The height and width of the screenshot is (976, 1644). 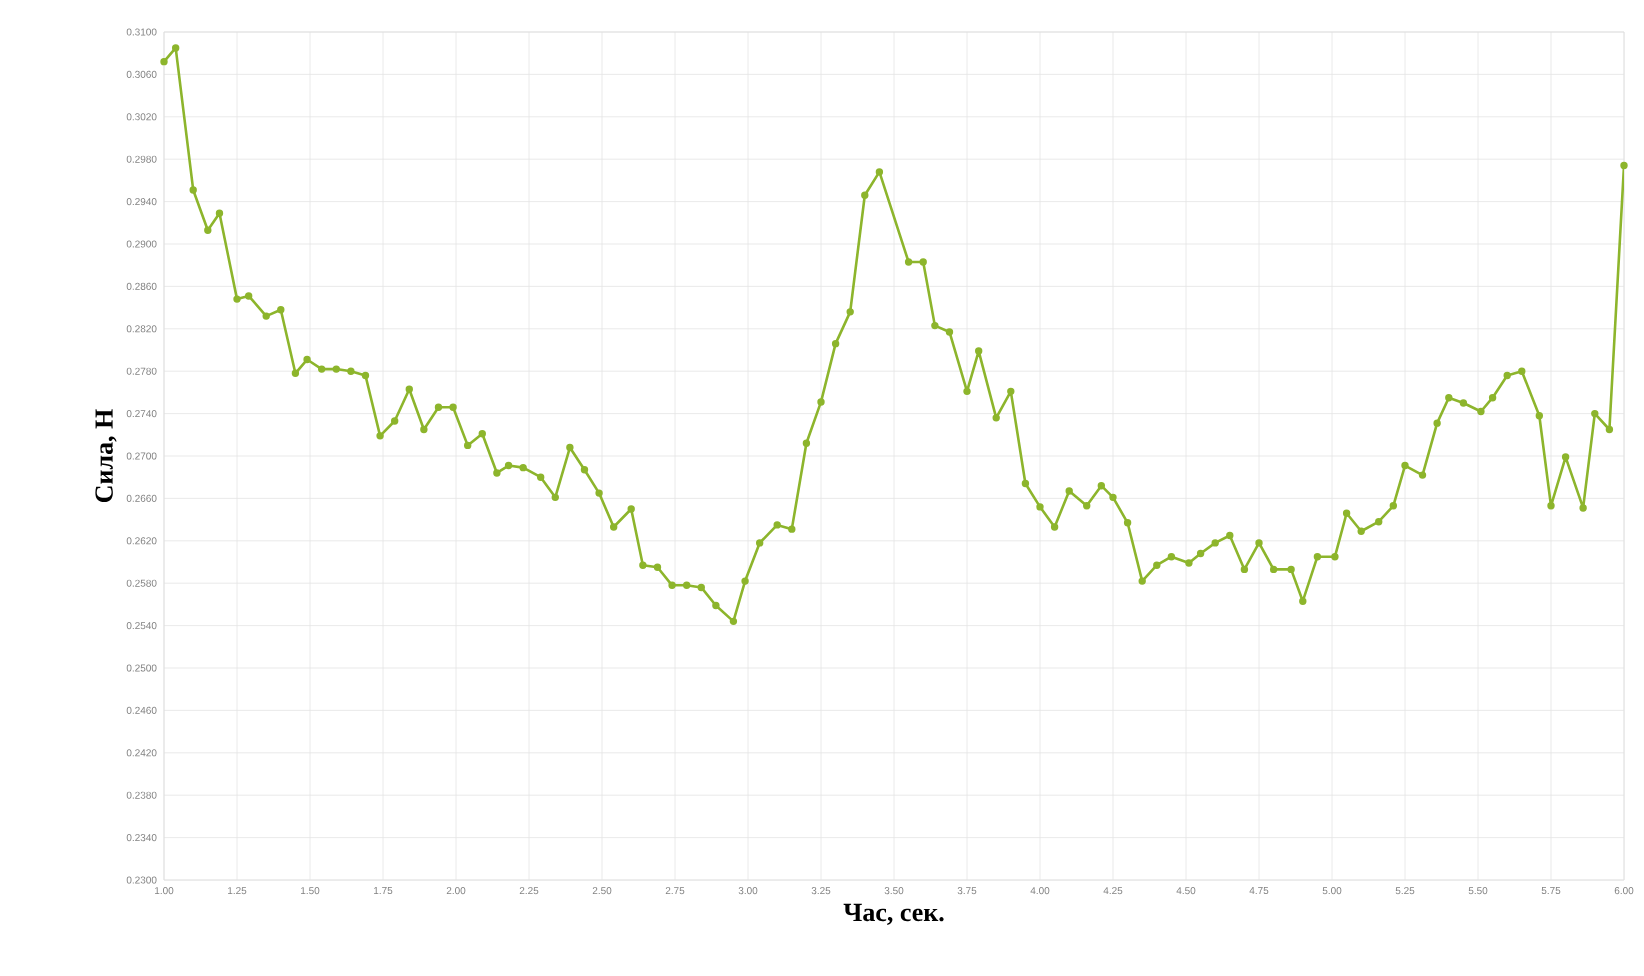 I want to click on x-axis-title: Час, сек., so click(x=893, y=914).